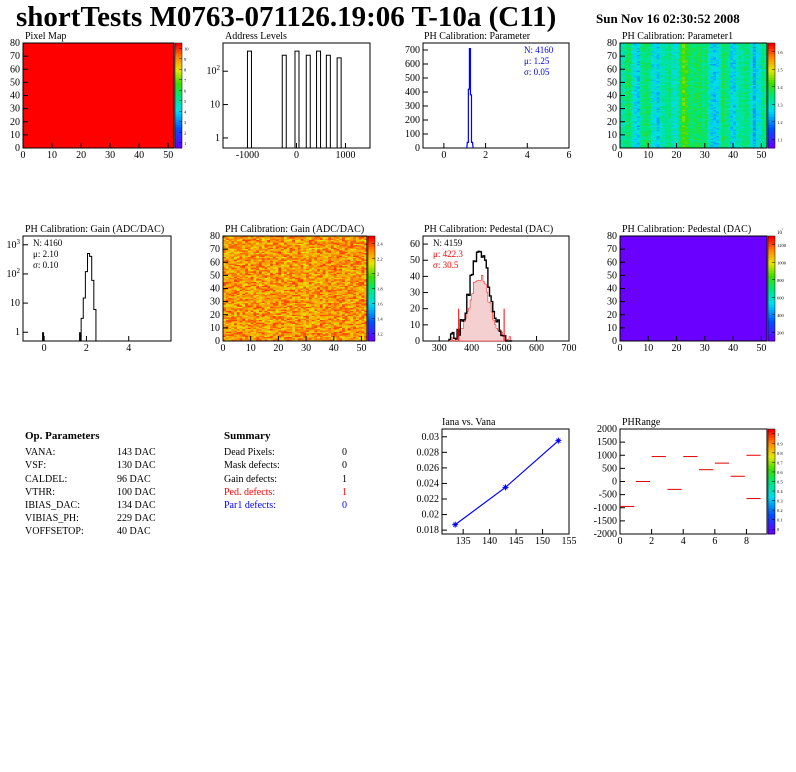 The height and width of the screenshot is (772, 796). Describe the element at coordinates (134, 479) in the screenshot. I see `row-value: 96 DAC` at that location.